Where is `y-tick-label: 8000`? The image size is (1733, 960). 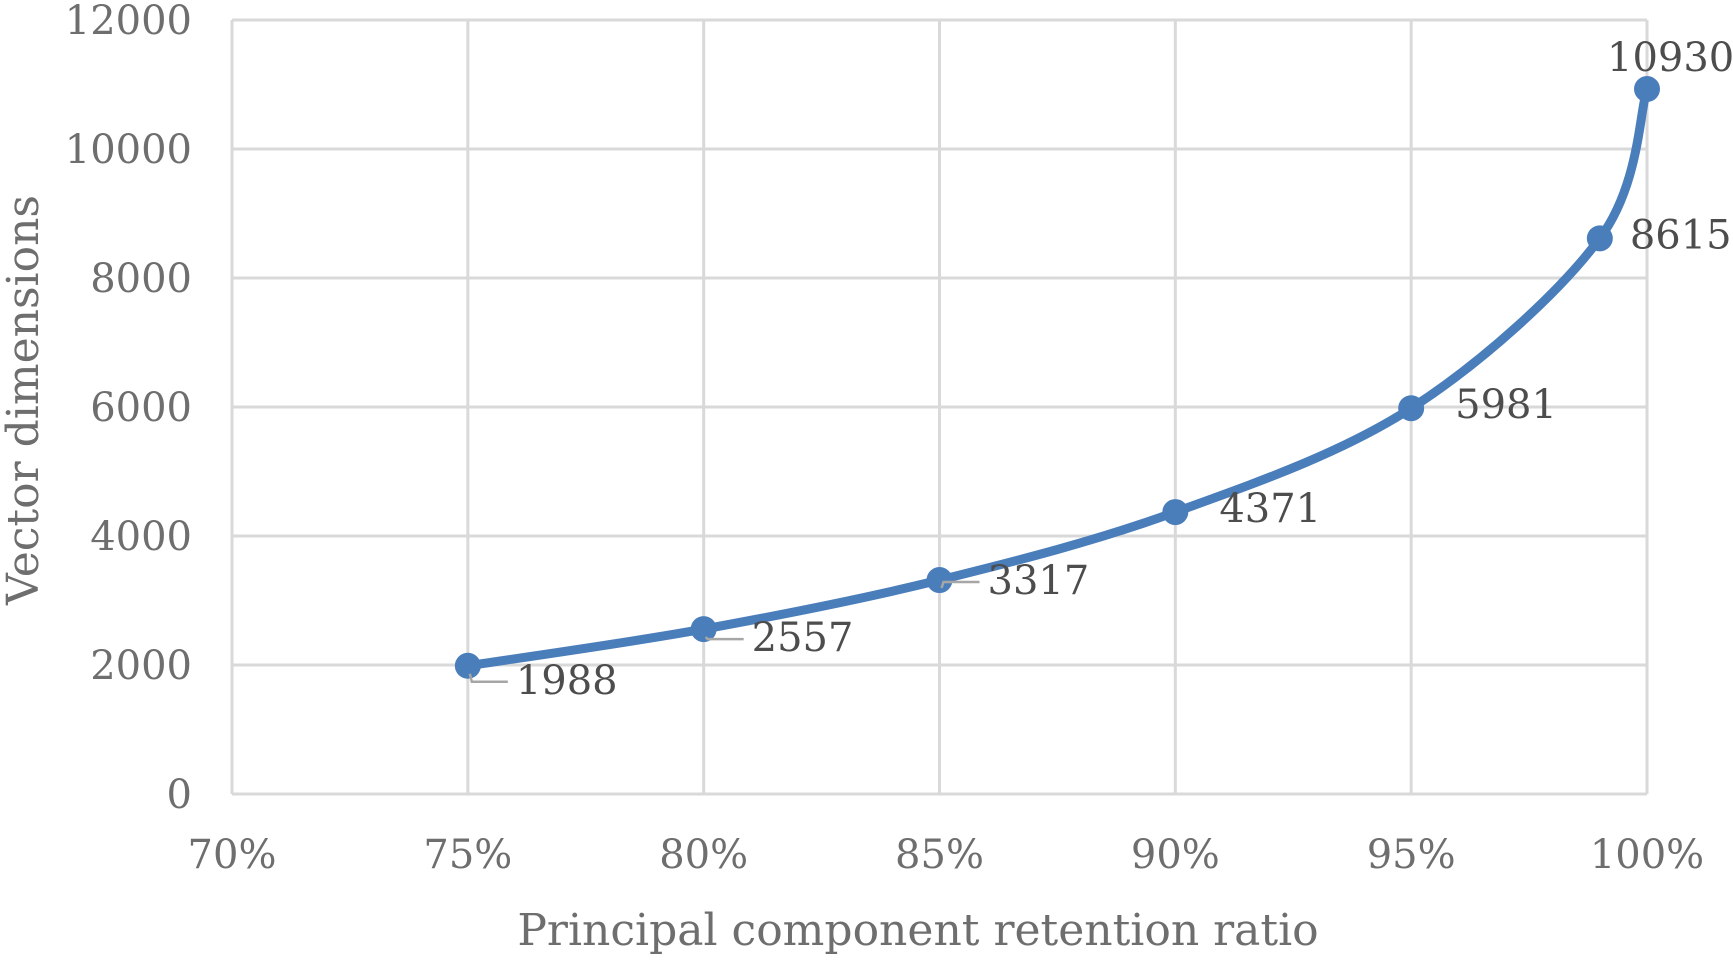
y-tick-label: 8000 is located at coordinates (141, 279).